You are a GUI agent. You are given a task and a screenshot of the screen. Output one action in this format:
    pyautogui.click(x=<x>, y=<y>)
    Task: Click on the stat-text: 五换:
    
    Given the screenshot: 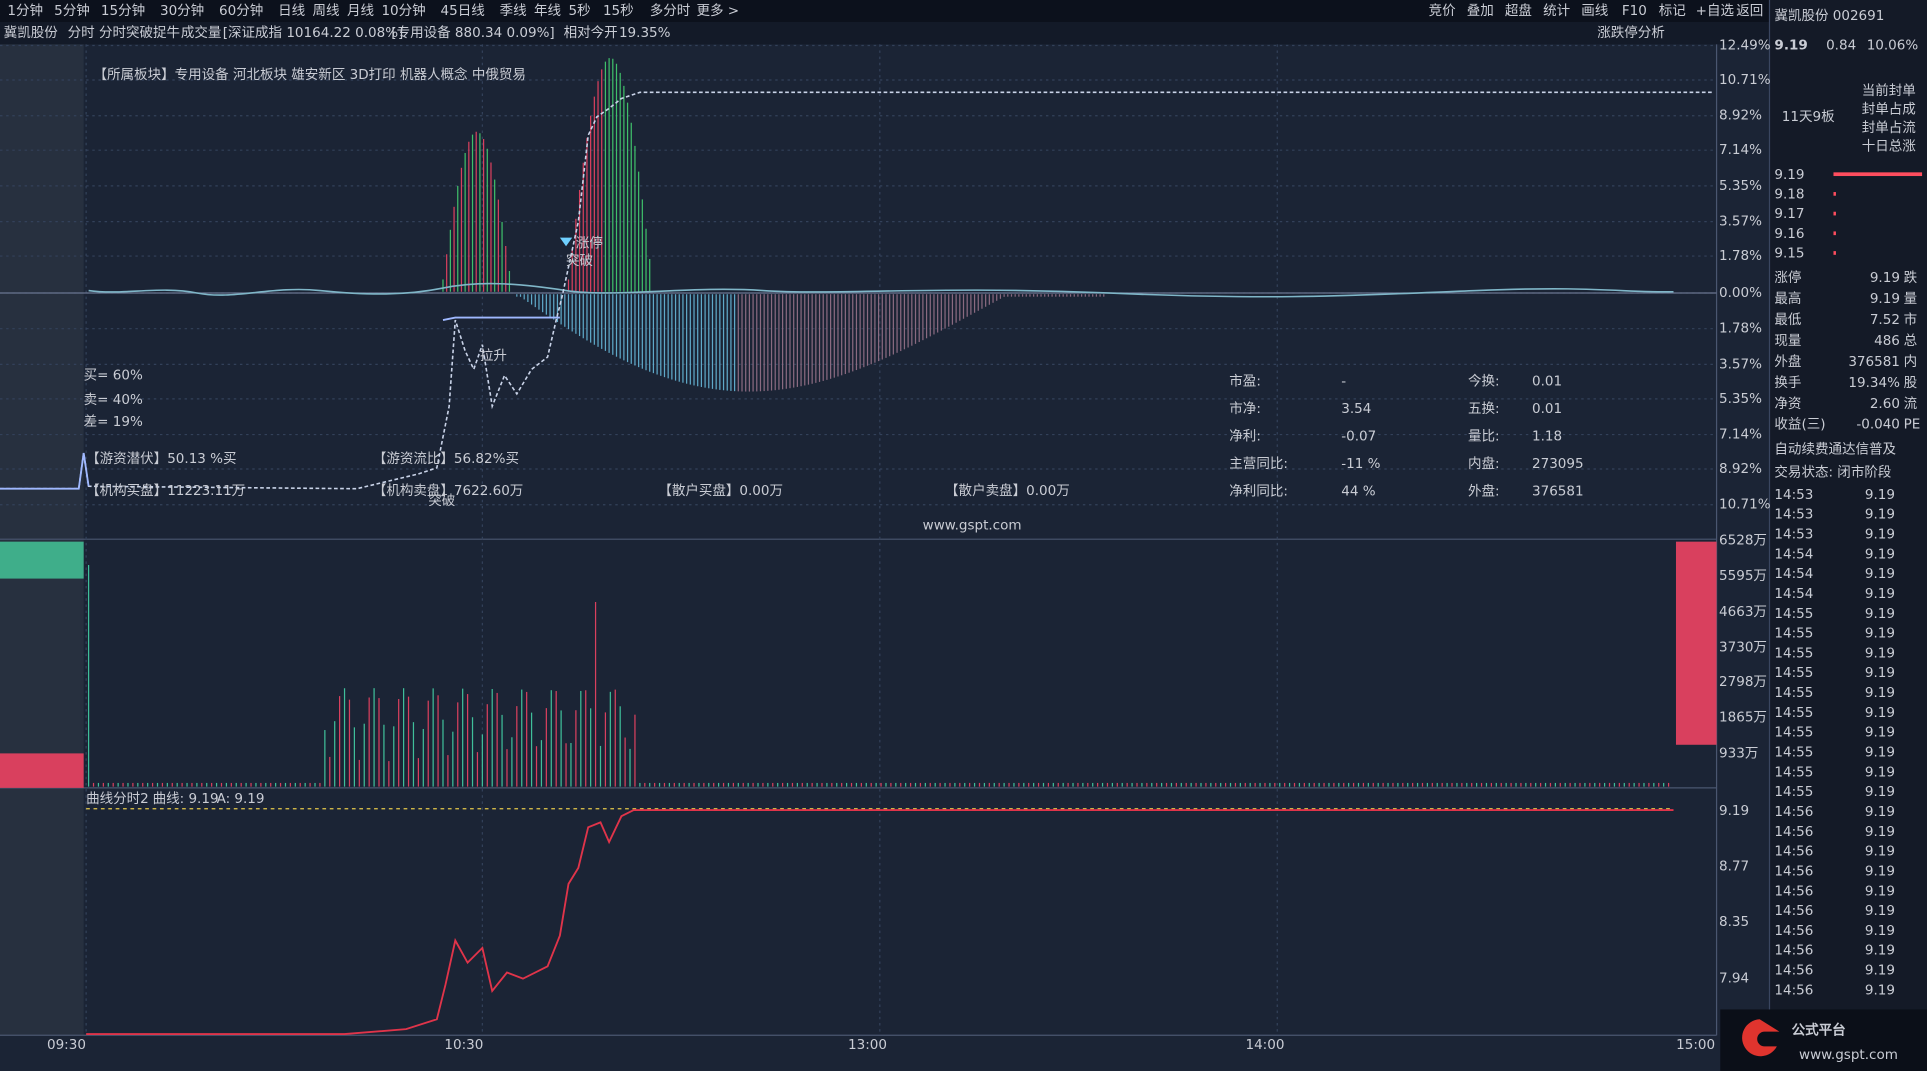 What is the action you would take?
    pyautogui.click(x=1484, y=409)
    